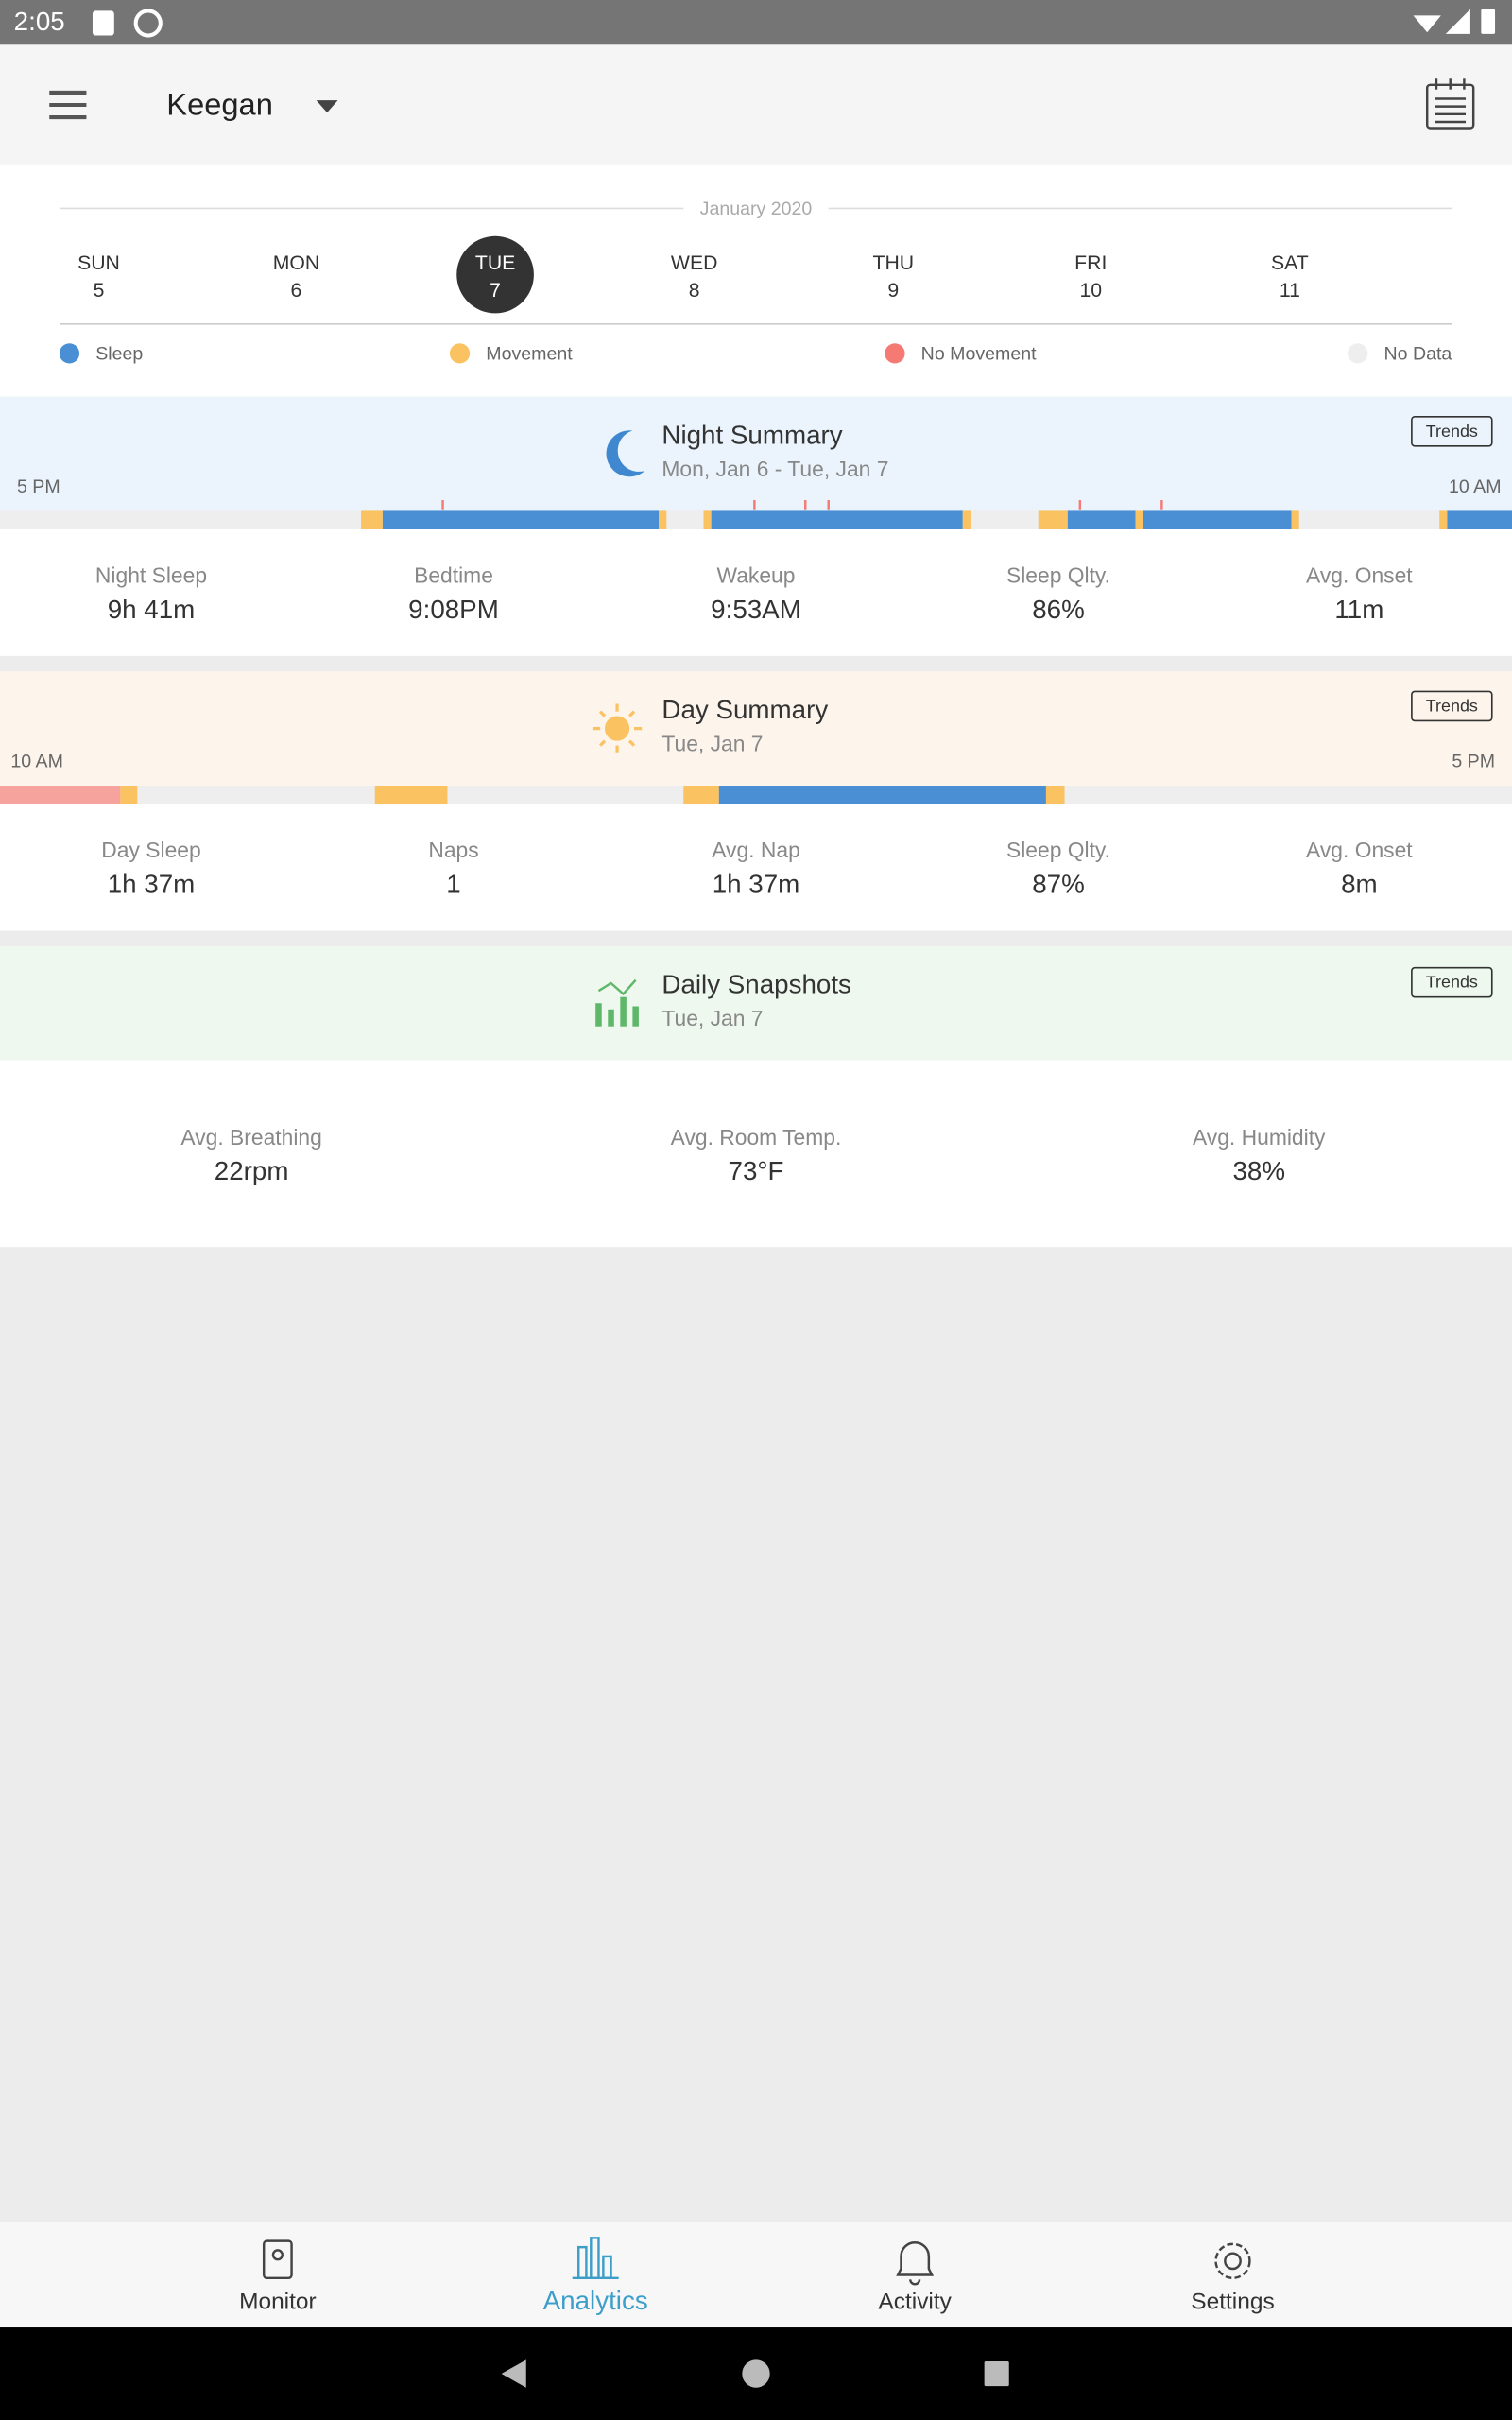  I want to click on sun-icon, so click(617, 728).